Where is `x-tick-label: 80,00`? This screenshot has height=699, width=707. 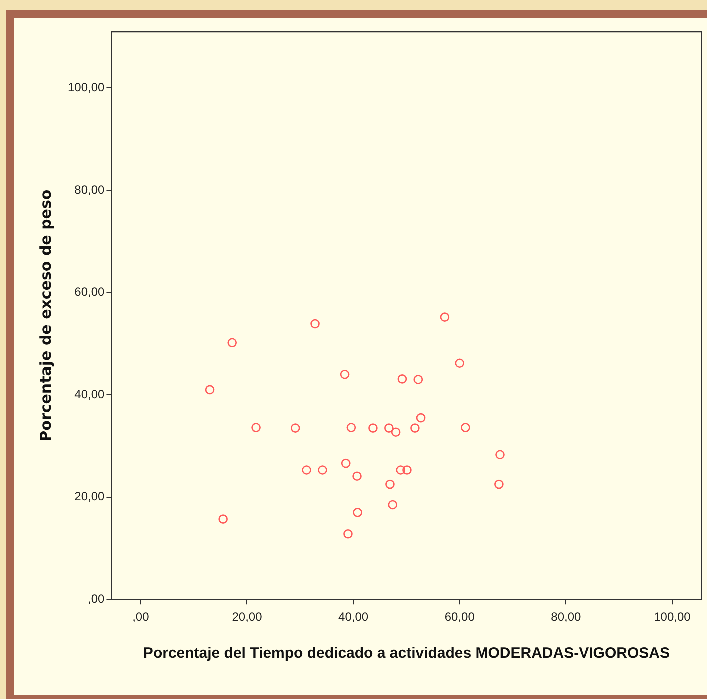 x-tick-label: 80,00 is located at coordinates (566, 617).